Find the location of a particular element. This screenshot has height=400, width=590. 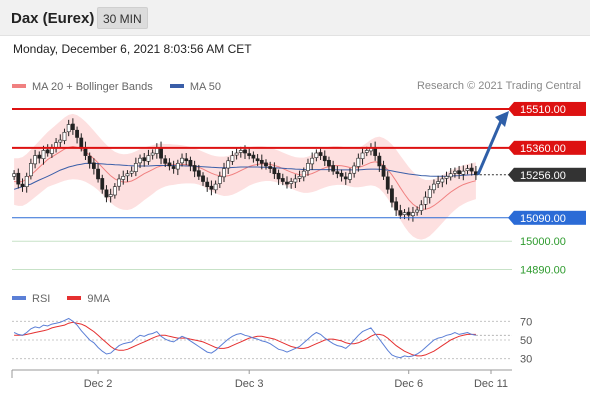

level-label-current: 15256.00 is located at coordinates (543, 176).